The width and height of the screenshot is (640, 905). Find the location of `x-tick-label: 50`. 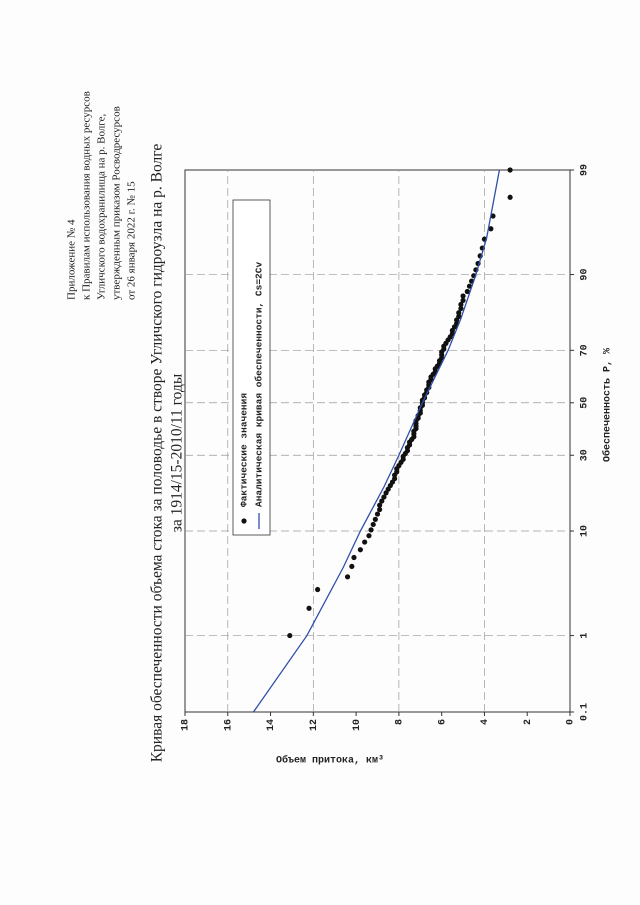

x-tick-label: 50 is located at coordinates (585, 403).